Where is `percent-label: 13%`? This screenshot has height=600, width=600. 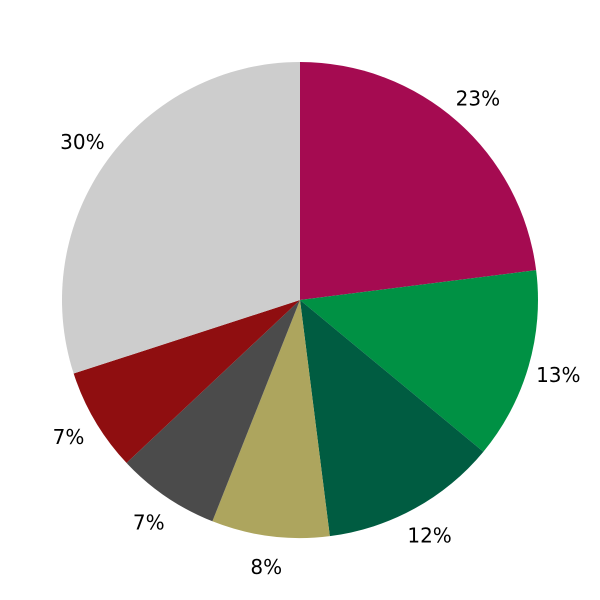 percent-label: 13% is located at coordinates (558, 375).